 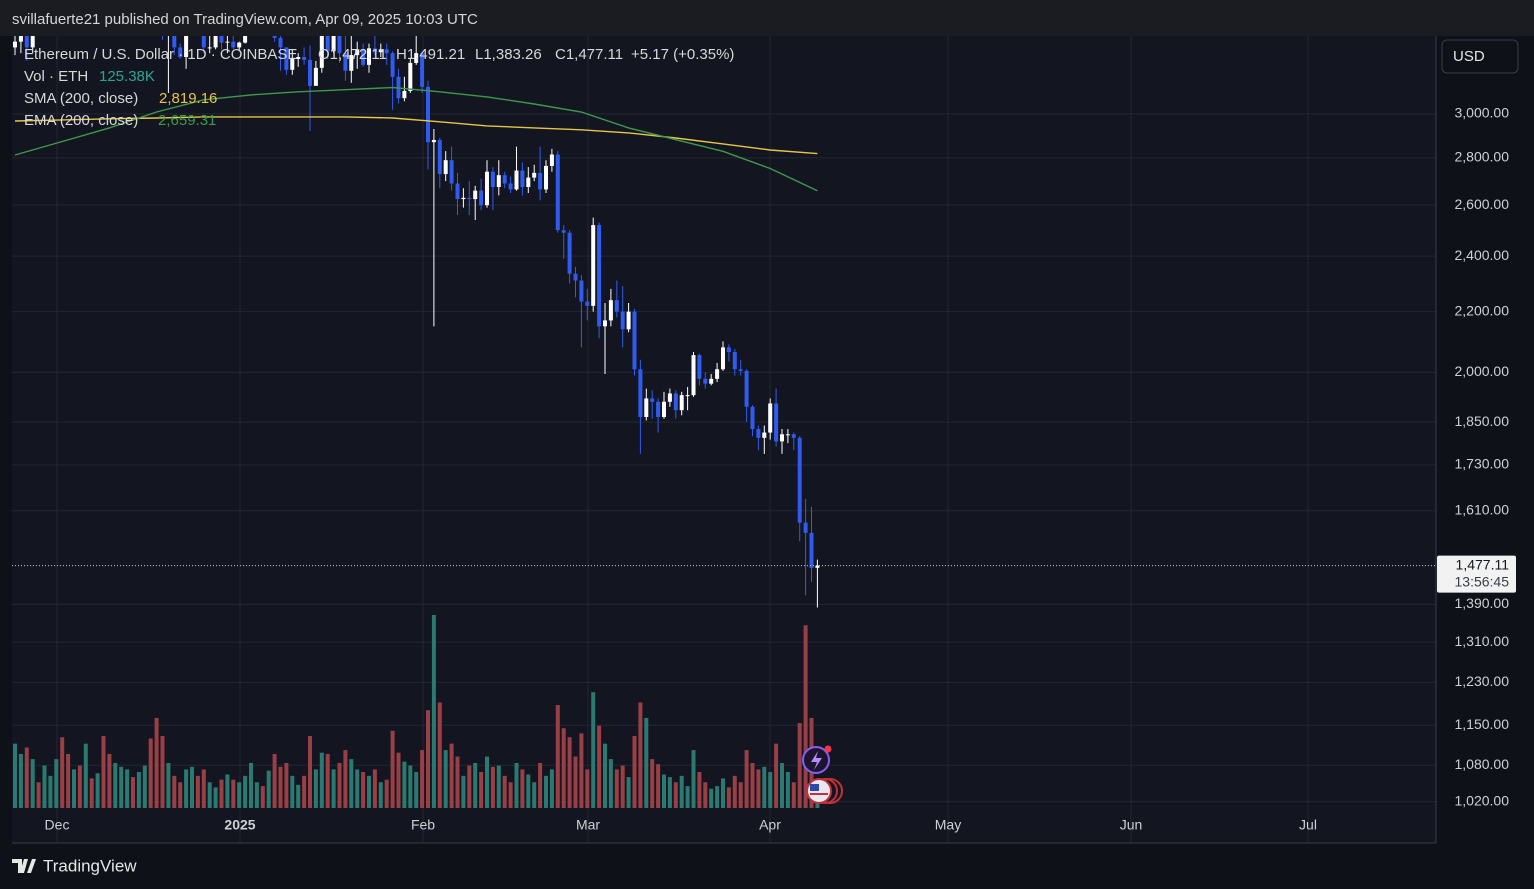 I want to click on currency-button, so click(x=1480, y=56).